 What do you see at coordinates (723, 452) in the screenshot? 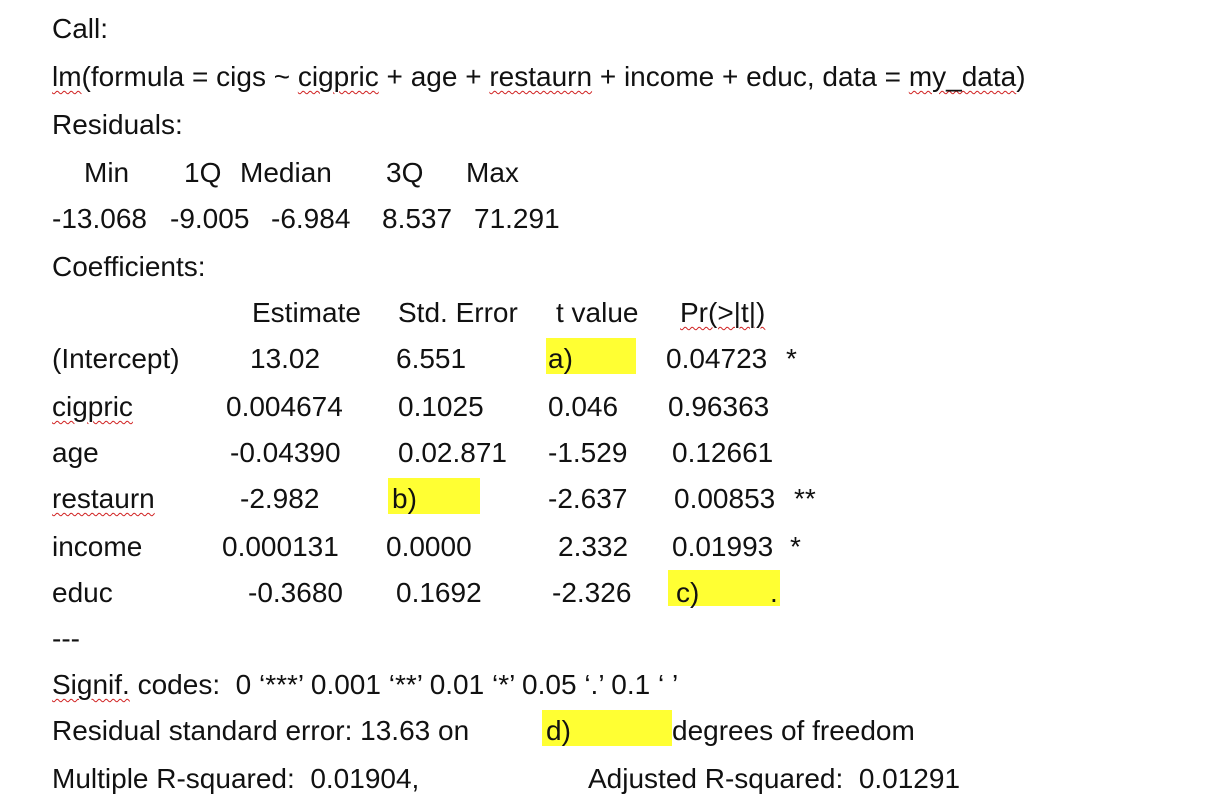
I see `coef-row-p-value: 0.12661` at bounding box center [723, 452].